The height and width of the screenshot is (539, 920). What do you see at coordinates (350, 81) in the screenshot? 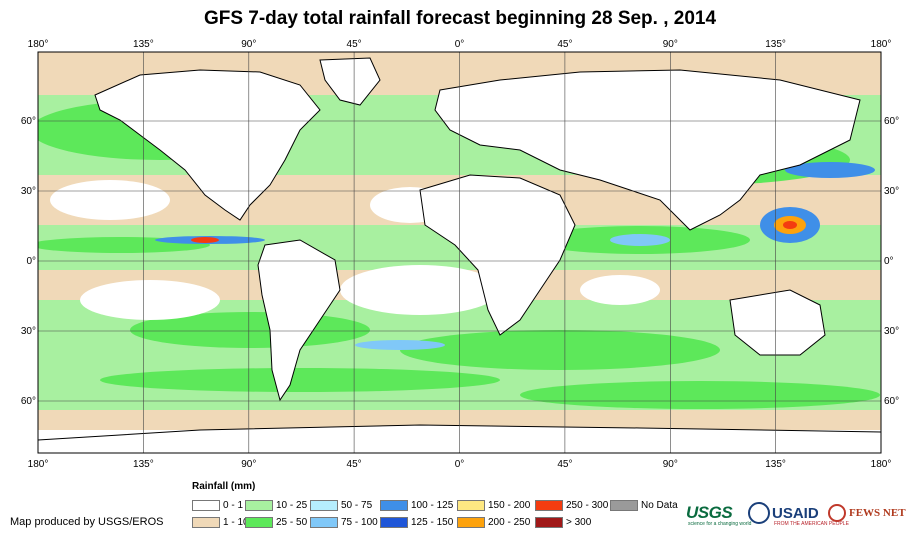
I see `greenland` at bounding box center [350, 81].